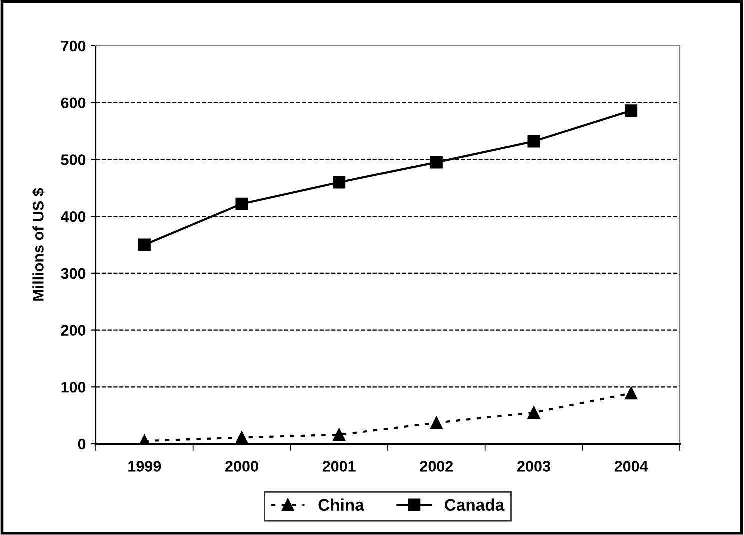 The image size is (744, 535). I want to click on y-tick-label: 600, so click(73, 103).